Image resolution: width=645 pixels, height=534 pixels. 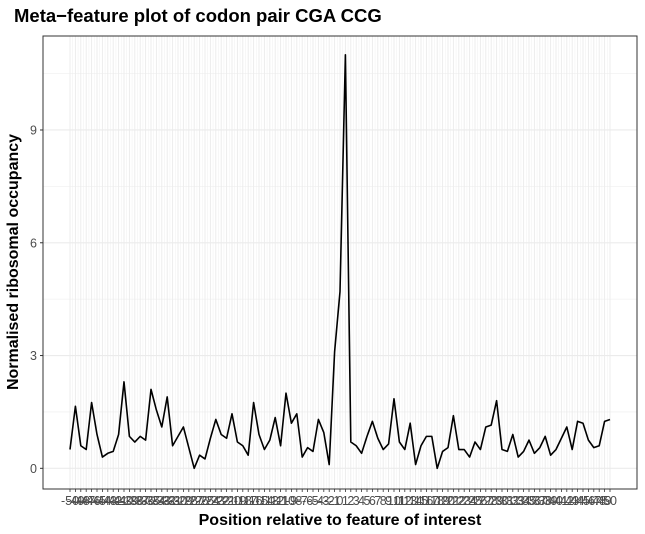 I want to click on x-tick-label: 48, so click(x=599, y=501).